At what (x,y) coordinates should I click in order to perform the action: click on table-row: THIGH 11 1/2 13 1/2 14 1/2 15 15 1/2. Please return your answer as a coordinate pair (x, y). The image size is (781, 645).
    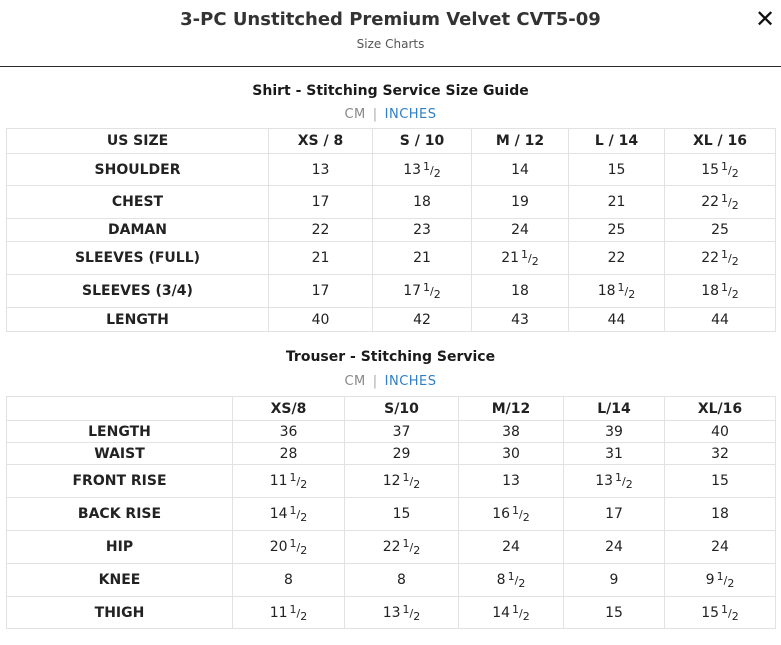
    Looking at the image, I should click on (391, 612).